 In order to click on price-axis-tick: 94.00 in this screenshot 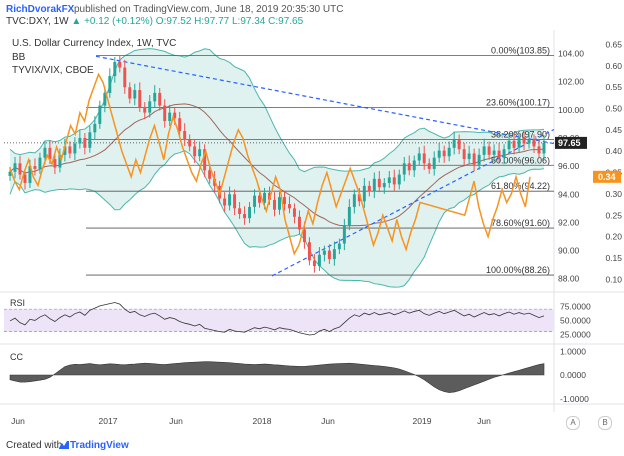, I will do `click(569, 194)`.